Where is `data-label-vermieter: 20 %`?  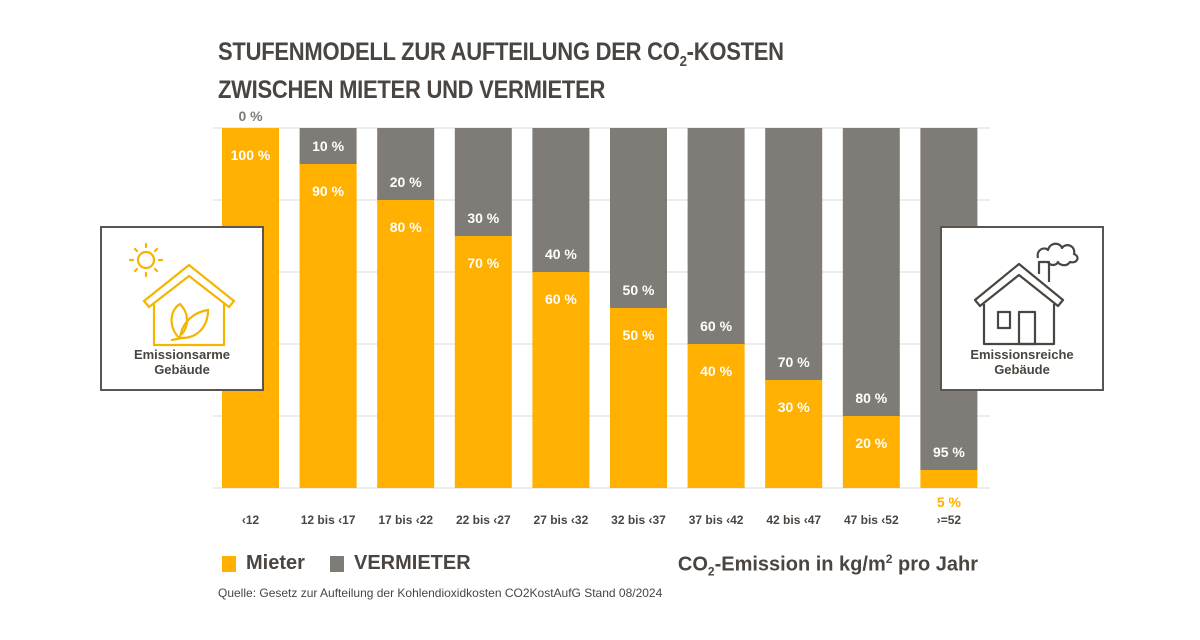 data-label-vermieter: 20 % is located at coordinates (406, 182).